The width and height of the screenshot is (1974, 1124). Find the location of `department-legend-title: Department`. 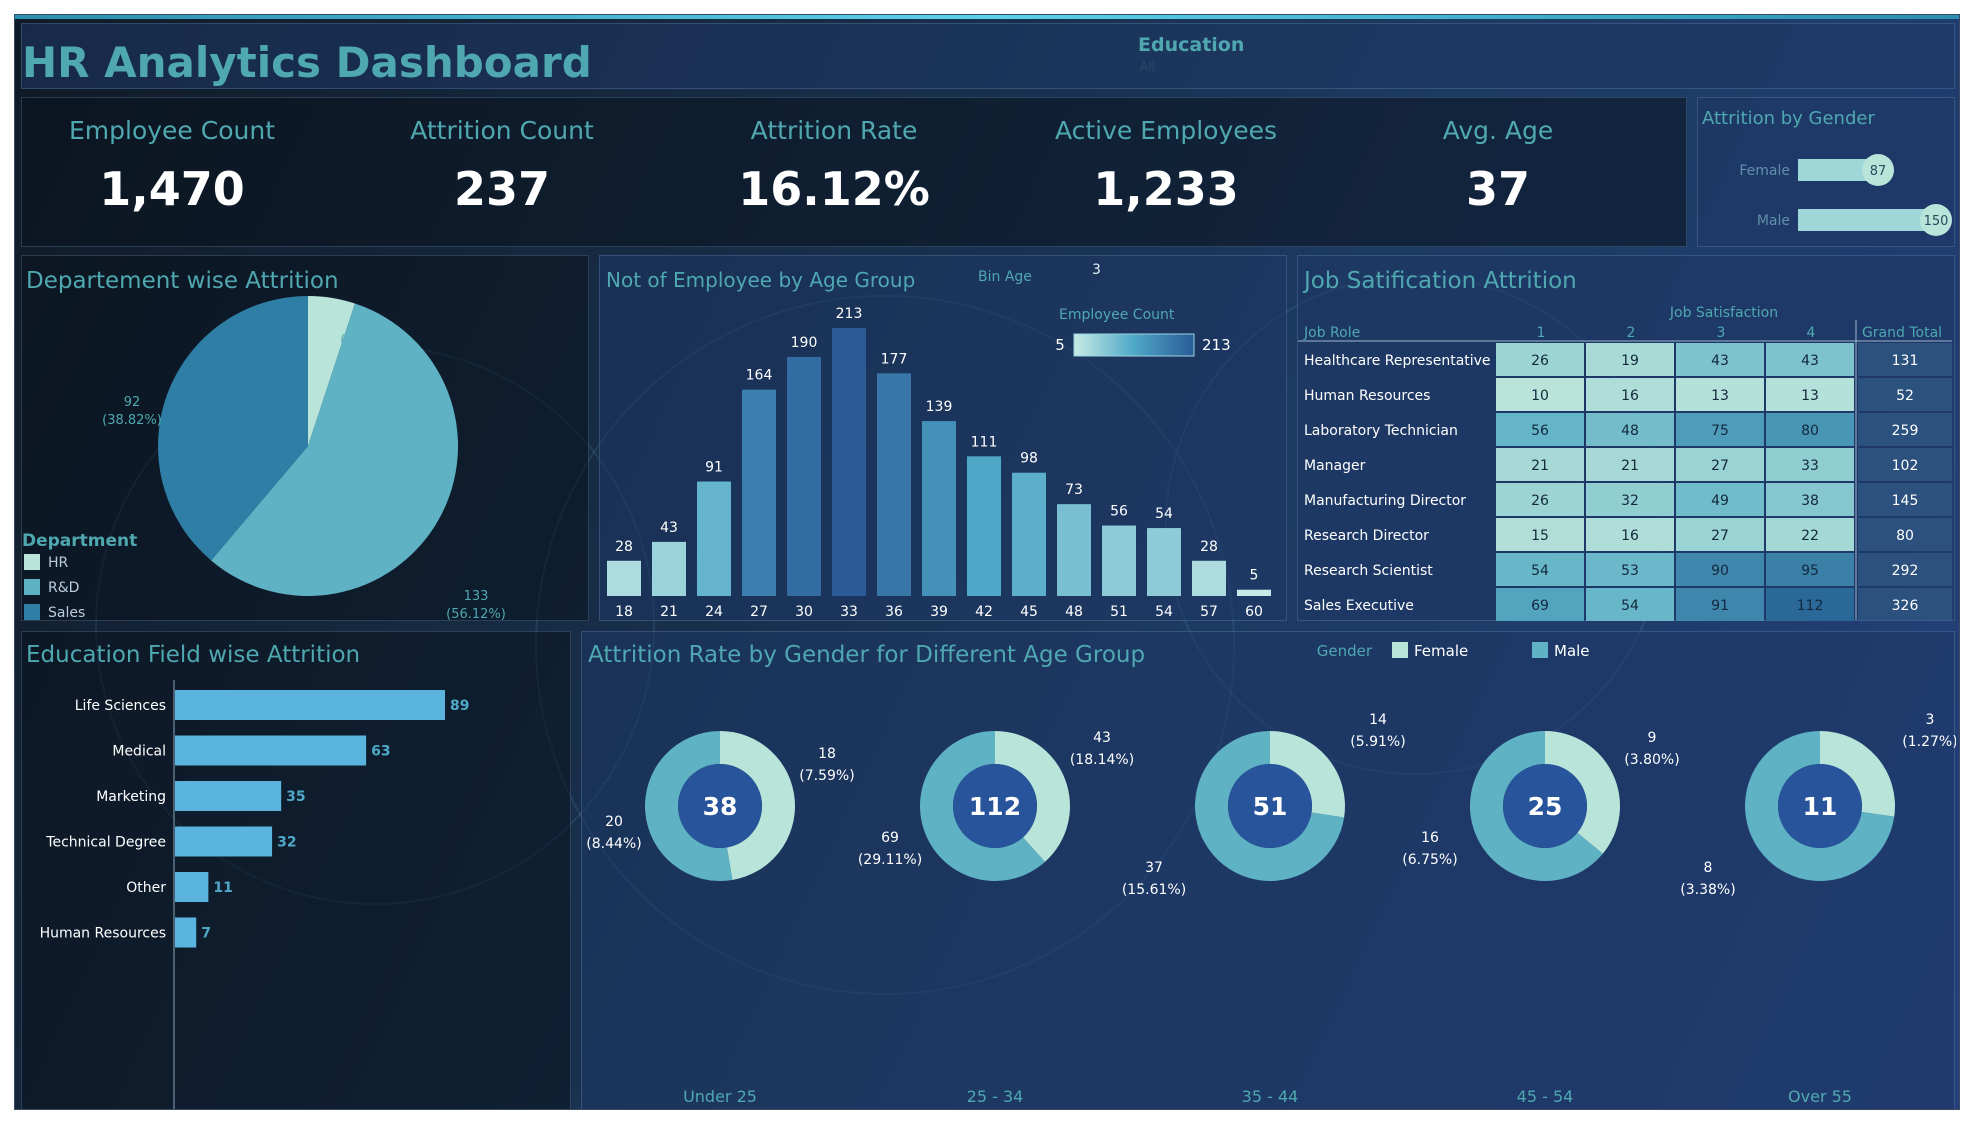

department-legend-title: Department is located at coordinates (79, 541).